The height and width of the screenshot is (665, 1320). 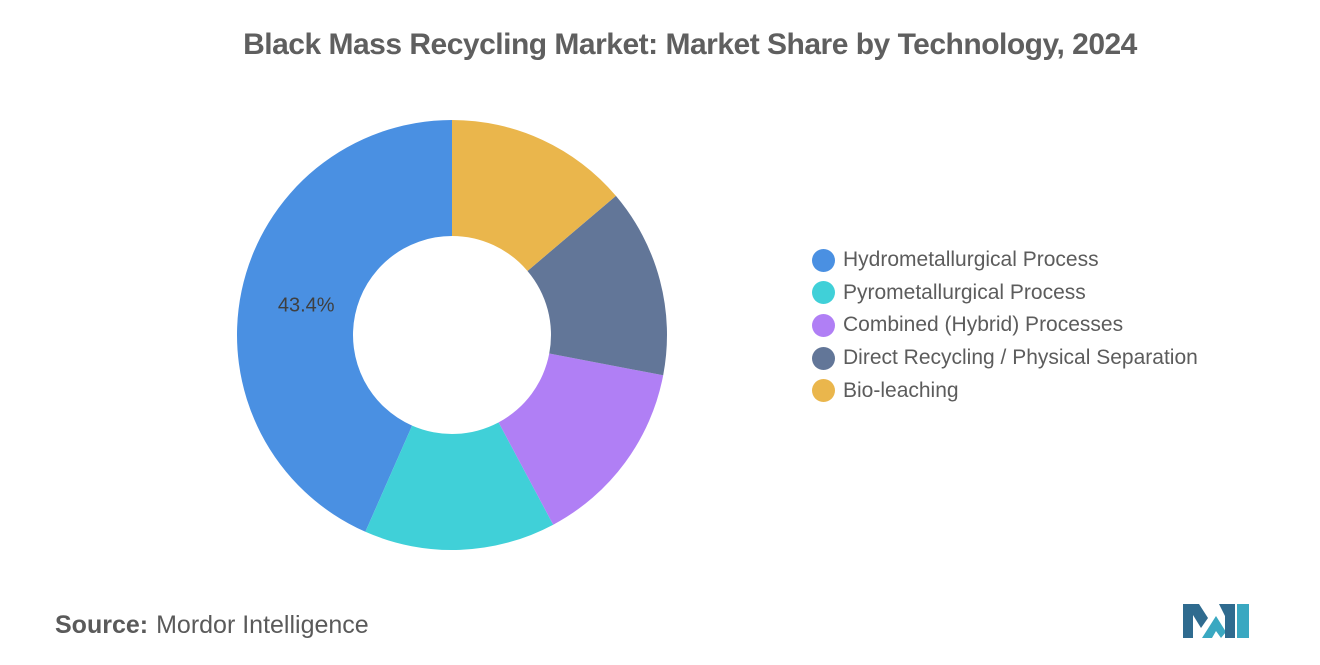 I want to click on donut-slice-hydrometallurgical-process, so click(x=344, y=326).